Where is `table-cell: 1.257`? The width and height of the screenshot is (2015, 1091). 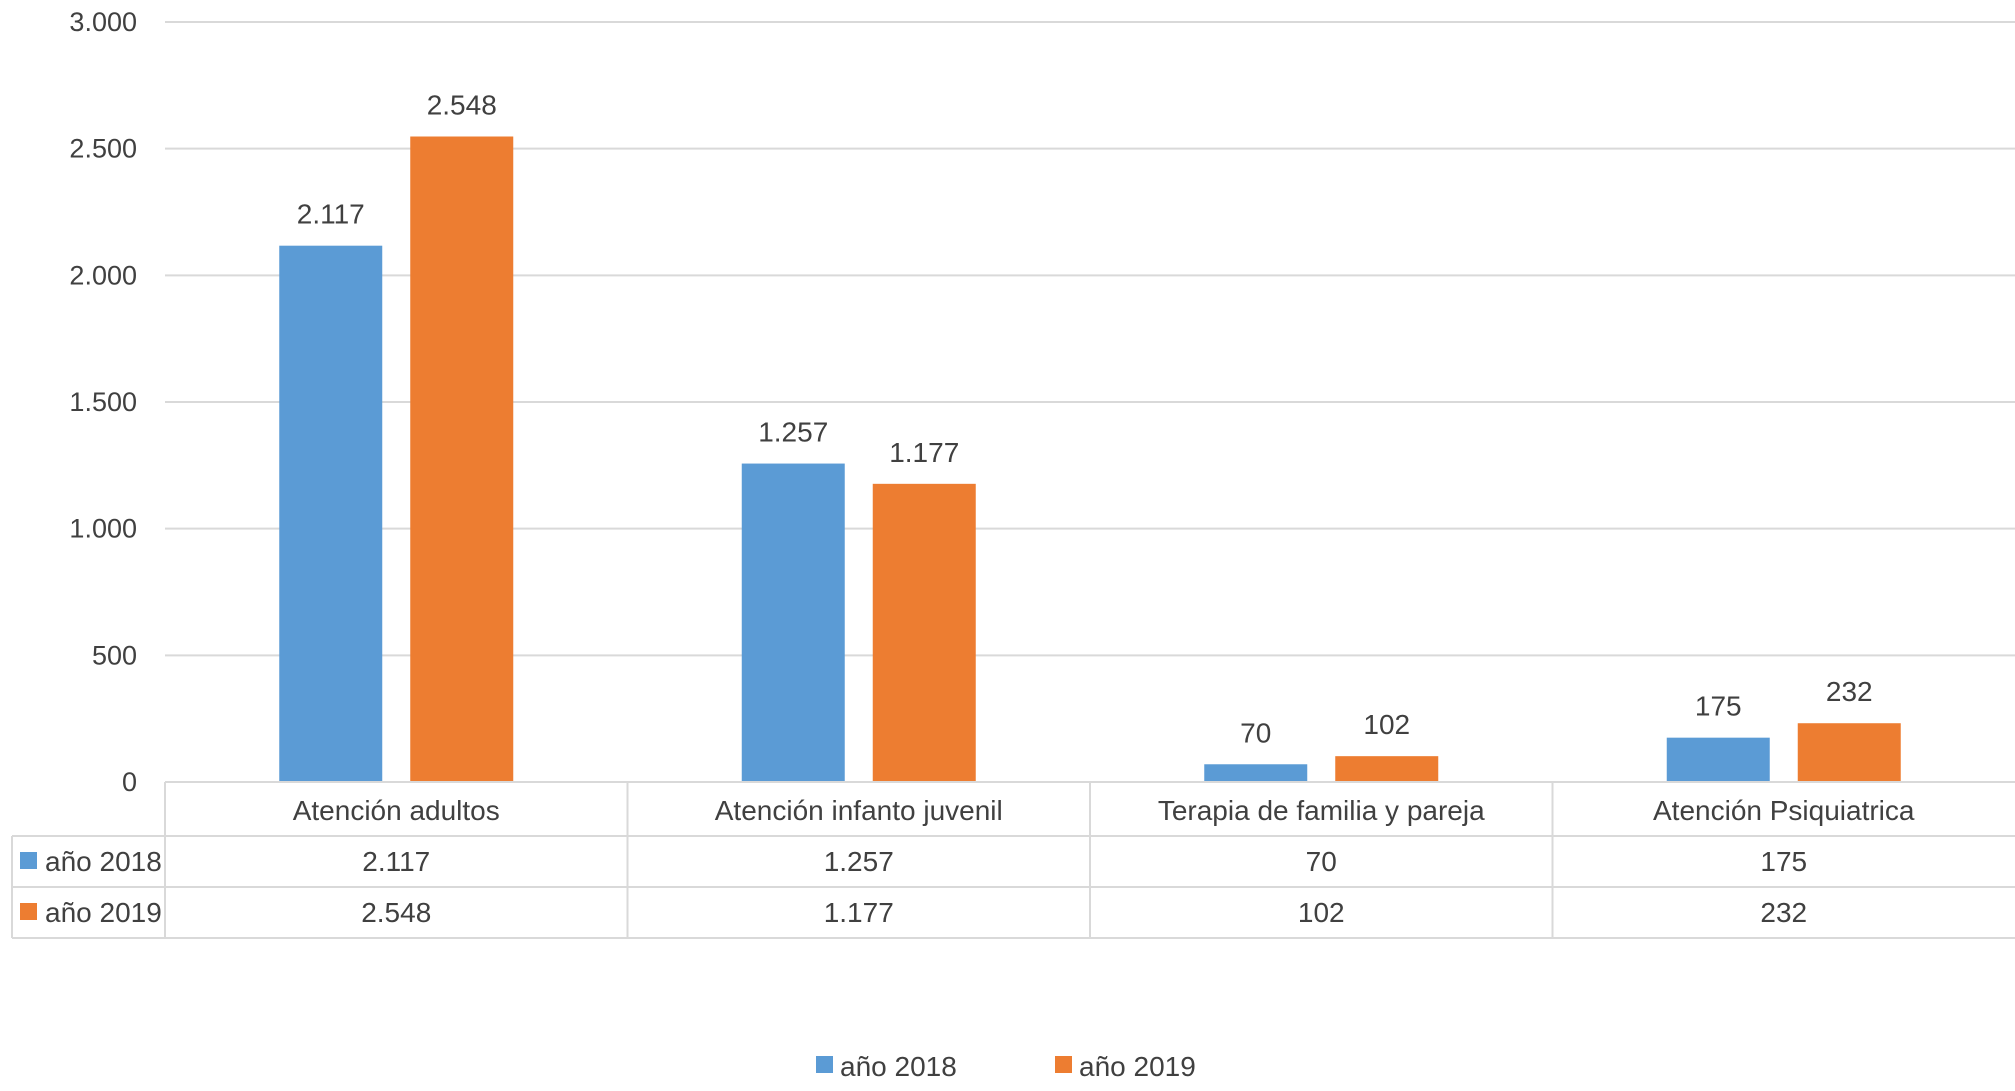
table-cell: 1.257 is located at coordinates (859, 861).